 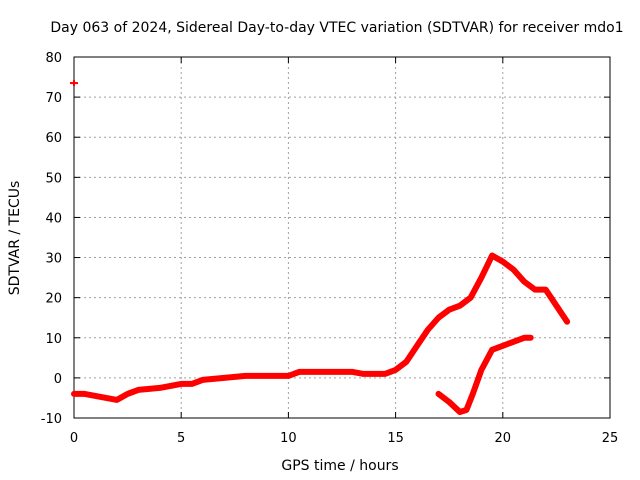 What do you see at coordinates (53, 218) in the screenshot?
I see `y-tick-label: 40` at bounding box center [53, 218].